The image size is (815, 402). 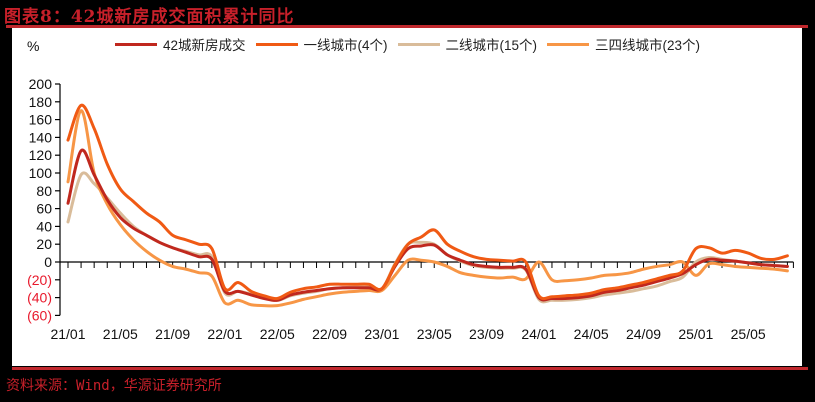 What do you see at coordinates (568, 44) in the screenshot?
I see `legend-swatch-tier34` at bounding box center [568, 44].